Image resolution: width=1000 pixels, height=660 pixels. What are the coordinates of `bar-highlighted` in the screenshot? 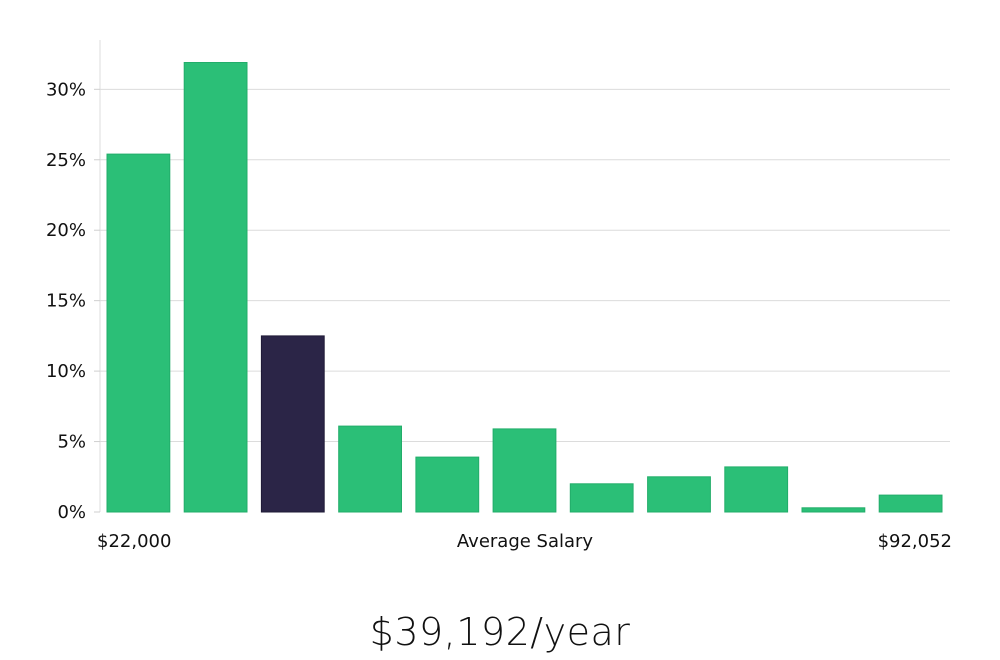 It's located at (292, 424).